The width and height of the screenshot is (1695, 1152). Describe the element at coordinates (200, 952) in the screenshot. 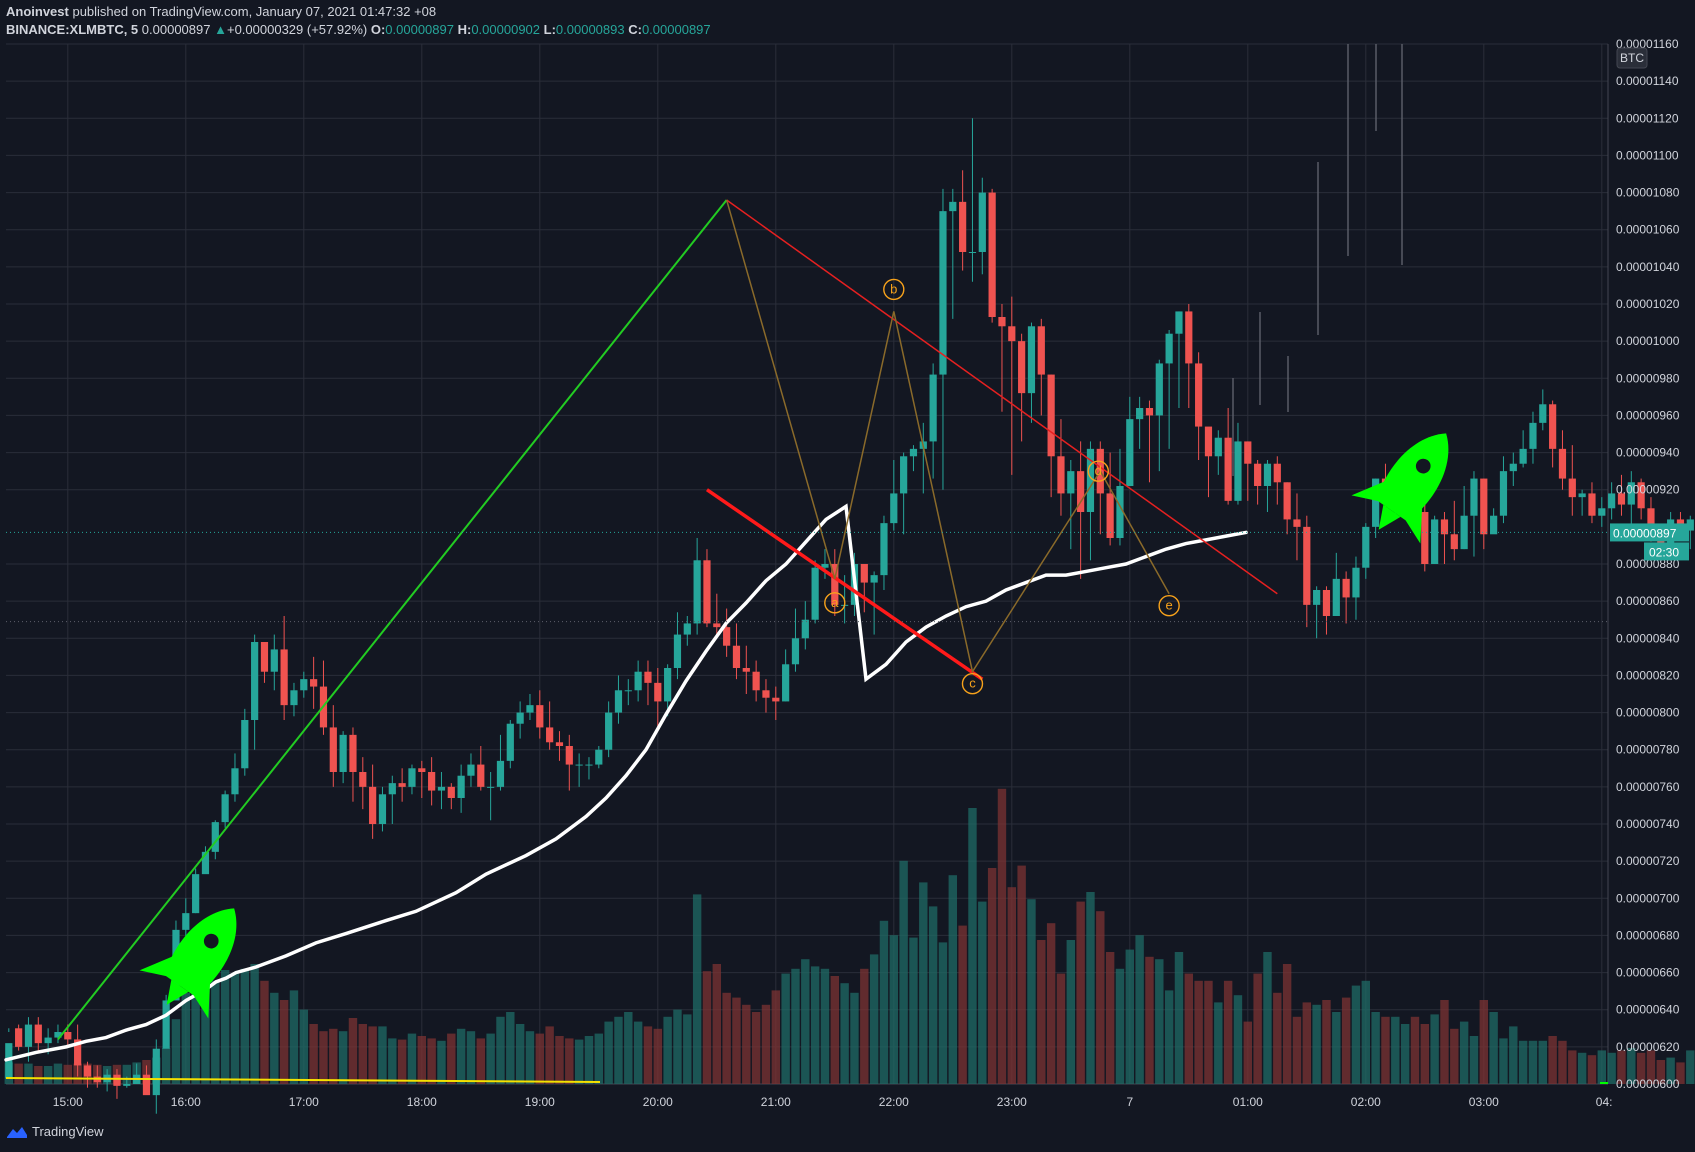

I see `rocket-body` at that location.